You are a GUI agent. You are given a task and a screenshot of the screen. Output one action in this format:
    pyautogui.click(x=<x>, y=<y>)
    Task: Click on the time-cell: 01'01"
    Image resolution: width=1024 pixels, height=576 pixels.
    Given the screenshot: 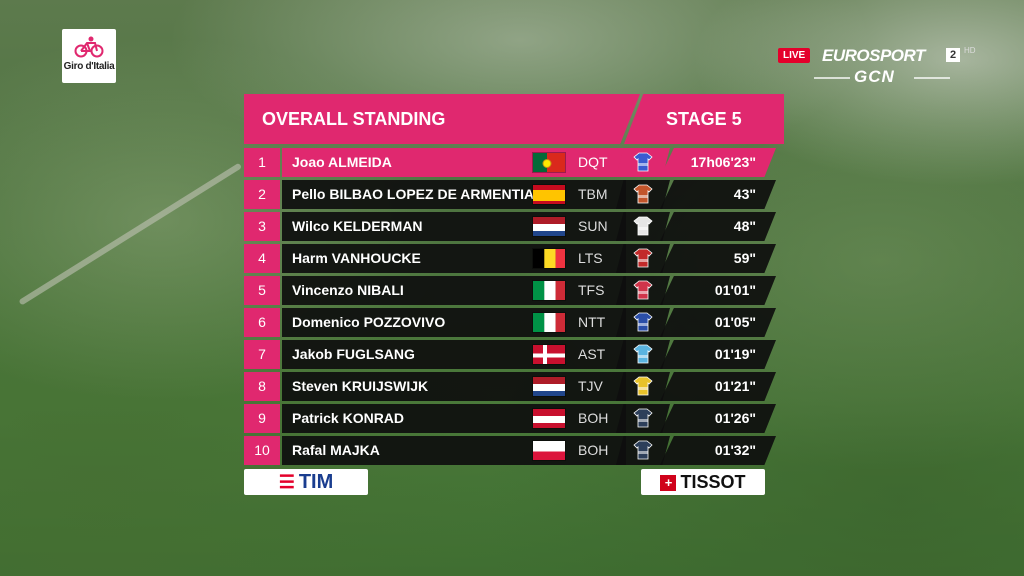 What is the action you would take?
    pyautogui.click(x=718, y=290)
    